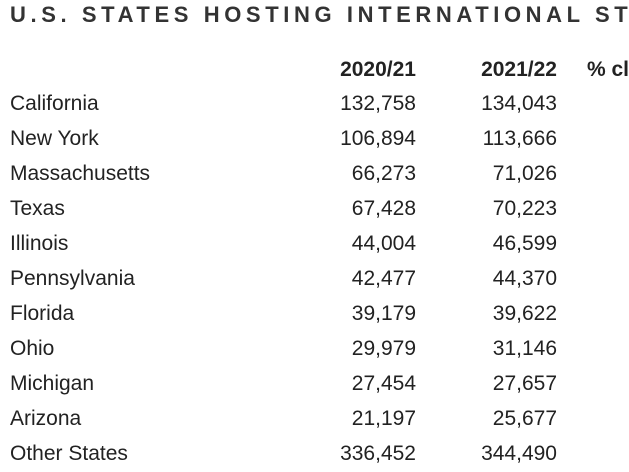 This screenshot has width=629, height=472. What do you see at coordinates (42, 313) in the screenshot?
I see `row-label: Florida` at bounding box center [42, 313].